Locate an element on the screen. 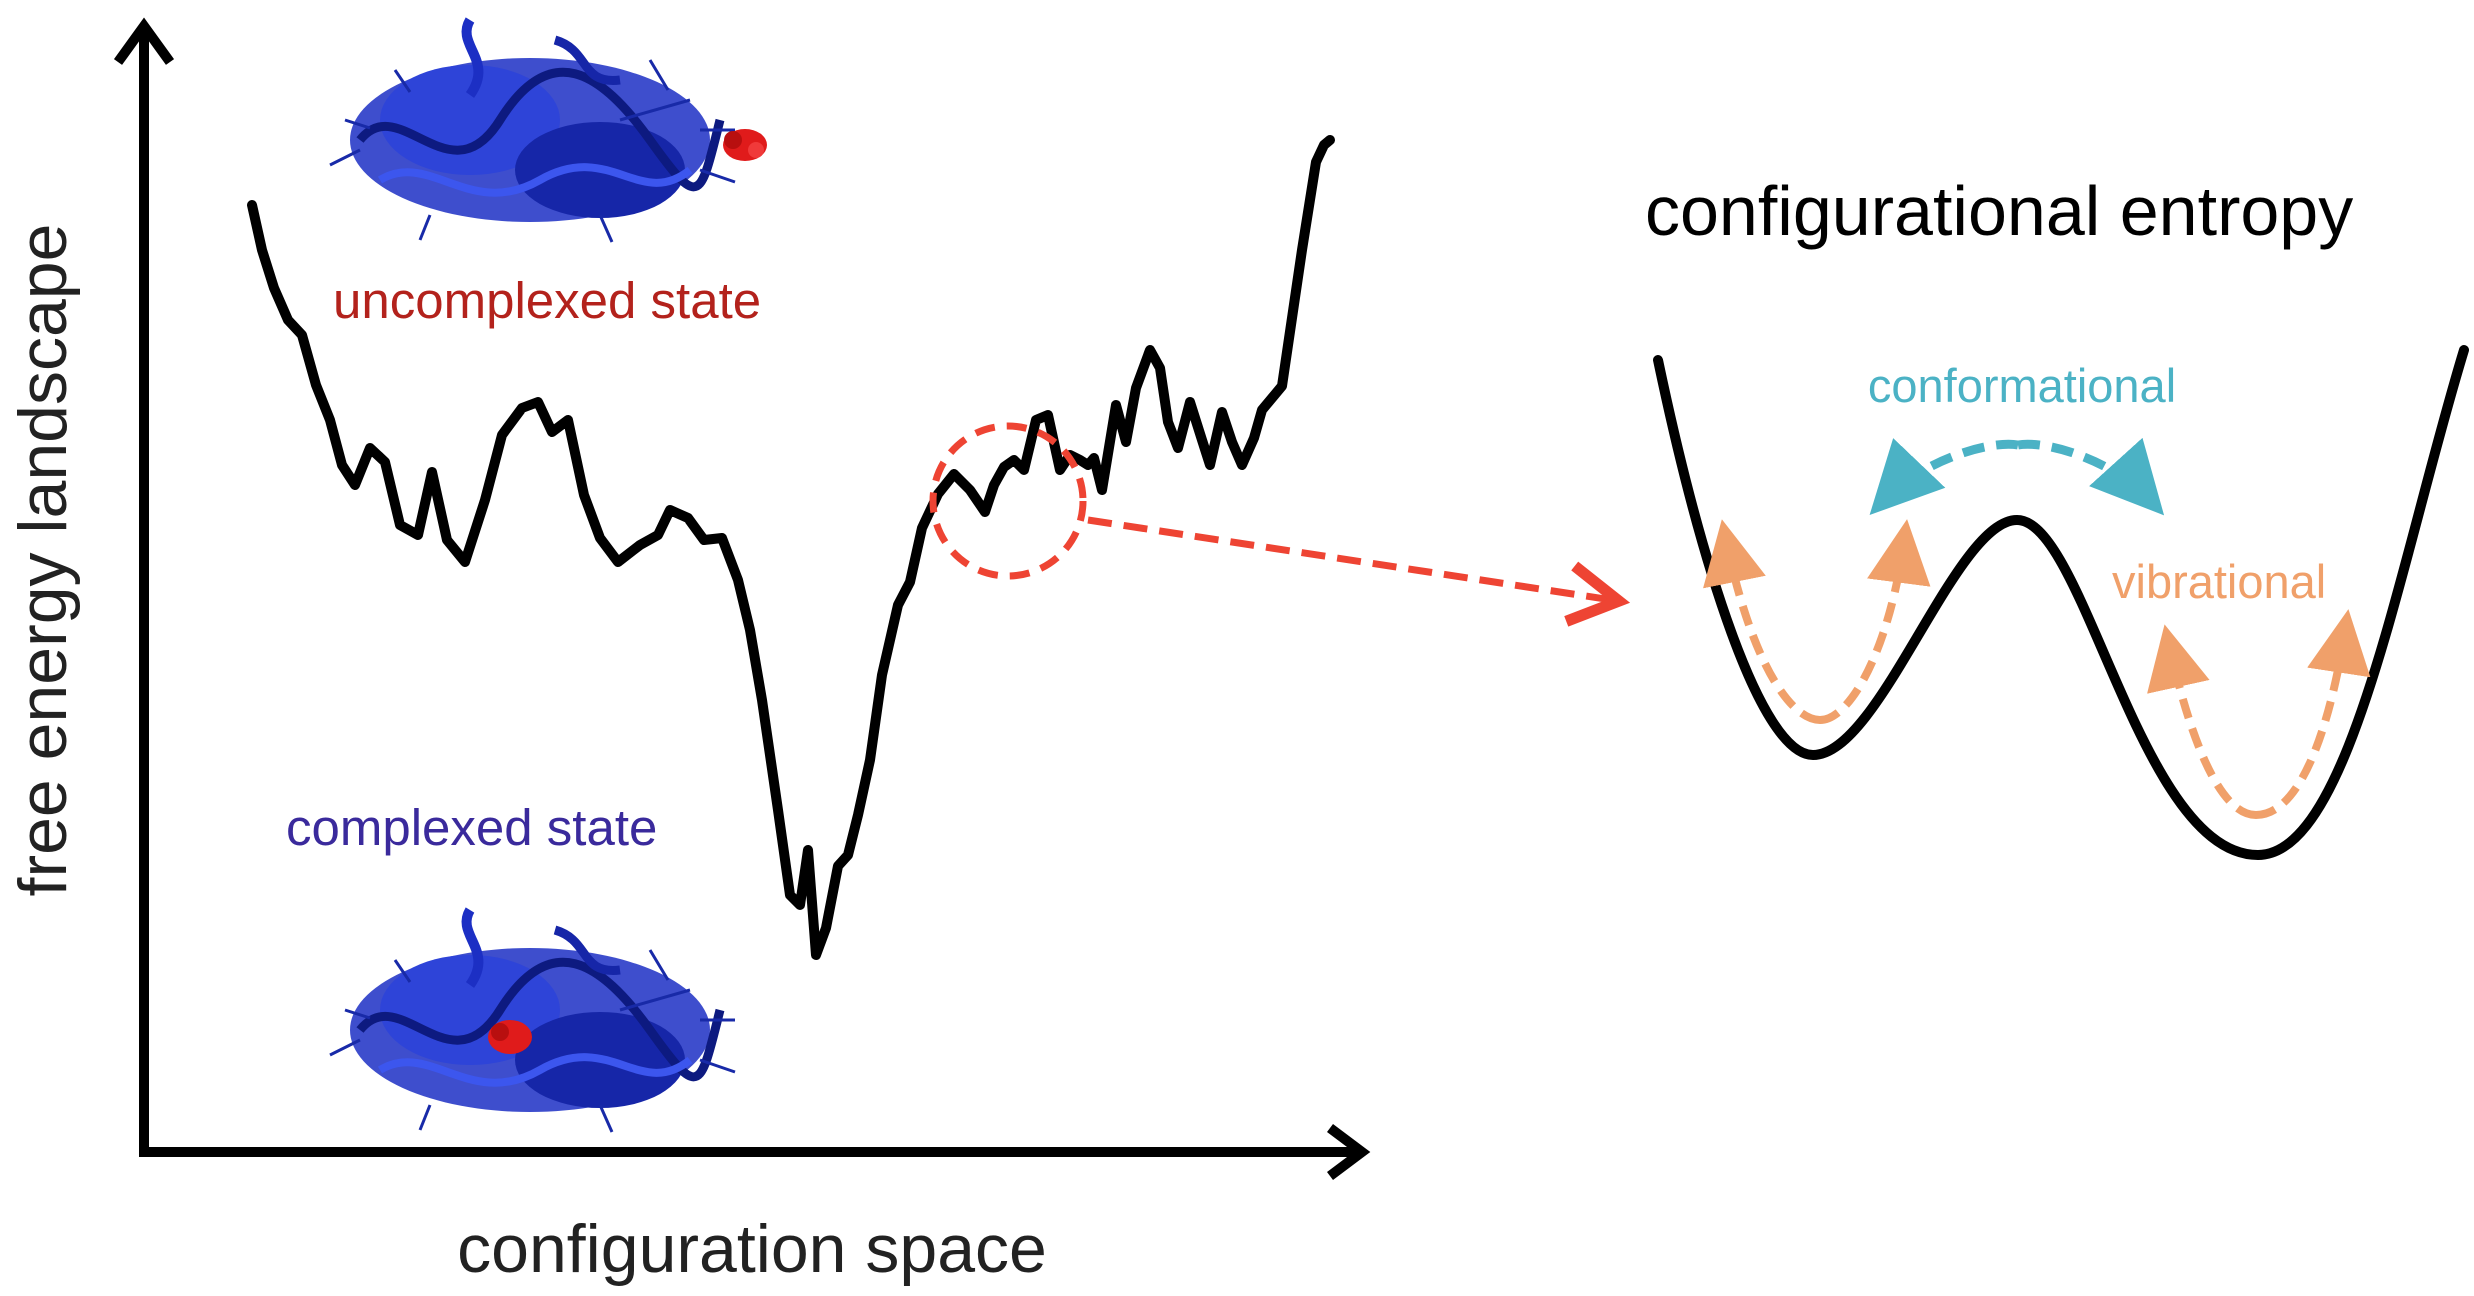 Image resolution: width=2474 pixels, height=1296 pixels. vibrational-arrow-left-well is located at coordinates (1762, 621).